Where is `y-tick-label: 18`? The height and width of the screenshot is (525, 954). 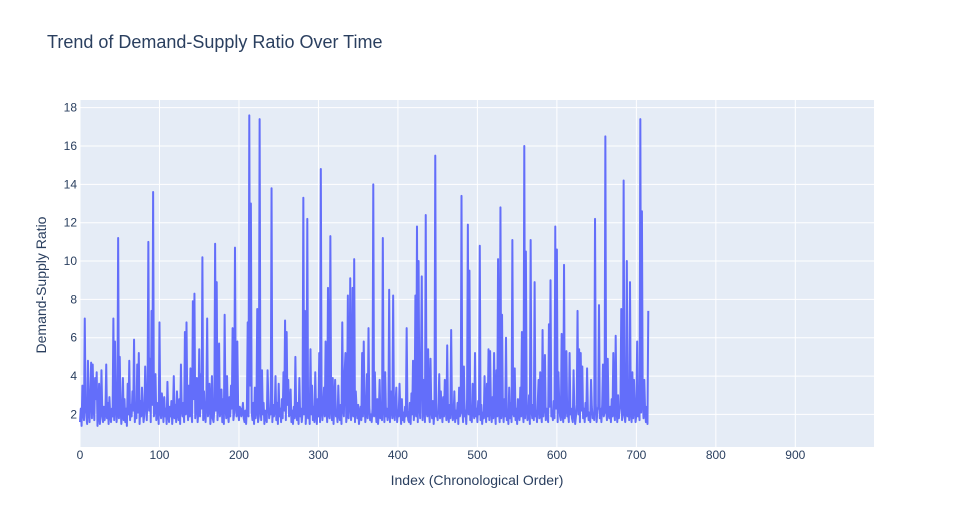
y-tick-label: 18 is located at coordinates (71, 108).